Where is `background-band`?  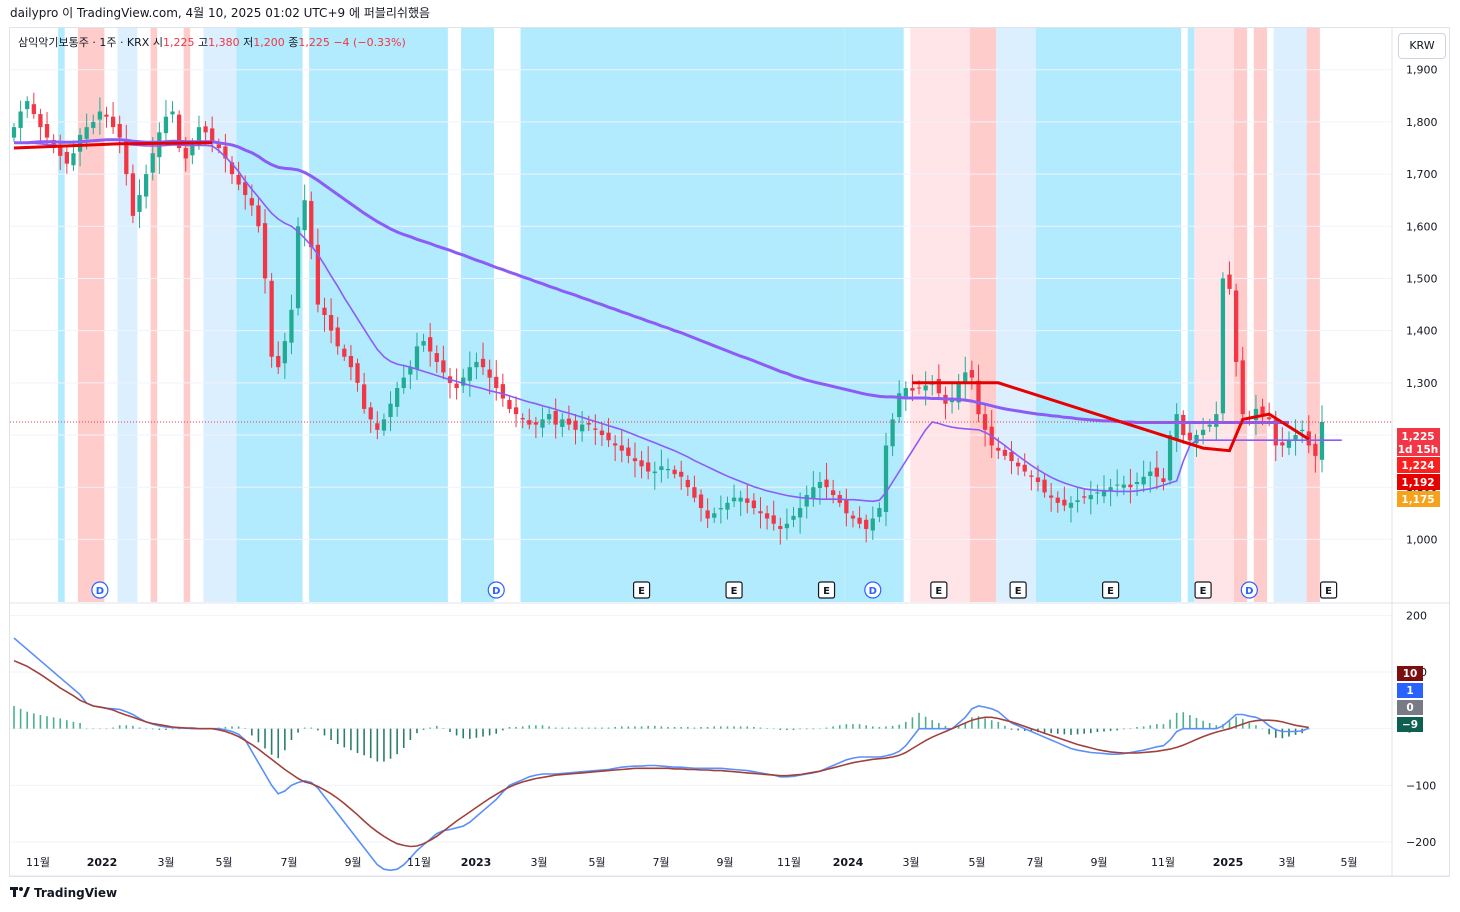 background-band is located at coordinates (1313, 315).